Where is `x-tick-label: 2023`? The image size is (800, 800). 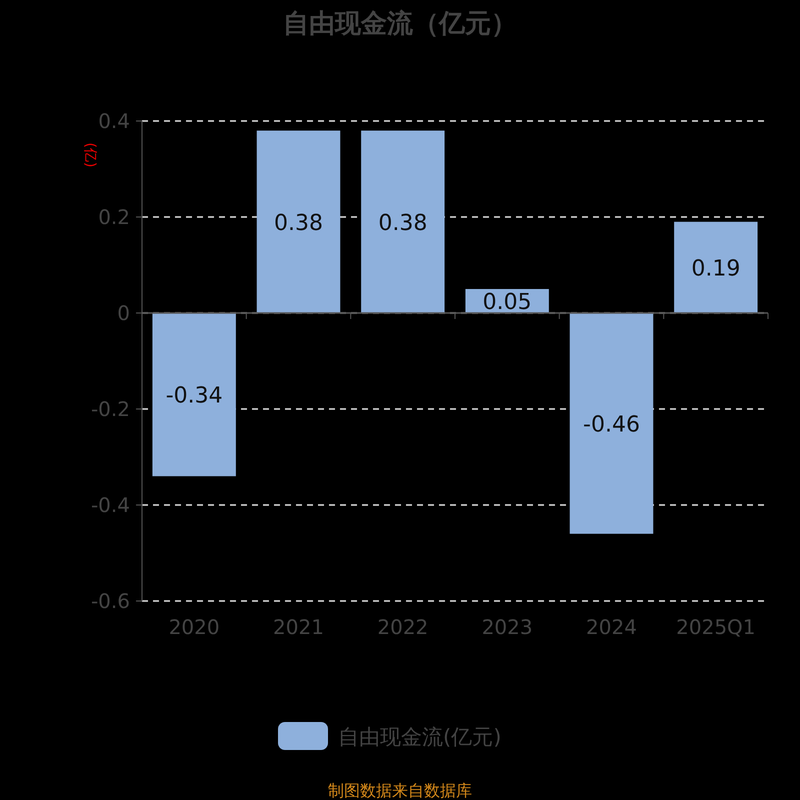
x-tick-label: 2023 is located at coordinates (507, 627).